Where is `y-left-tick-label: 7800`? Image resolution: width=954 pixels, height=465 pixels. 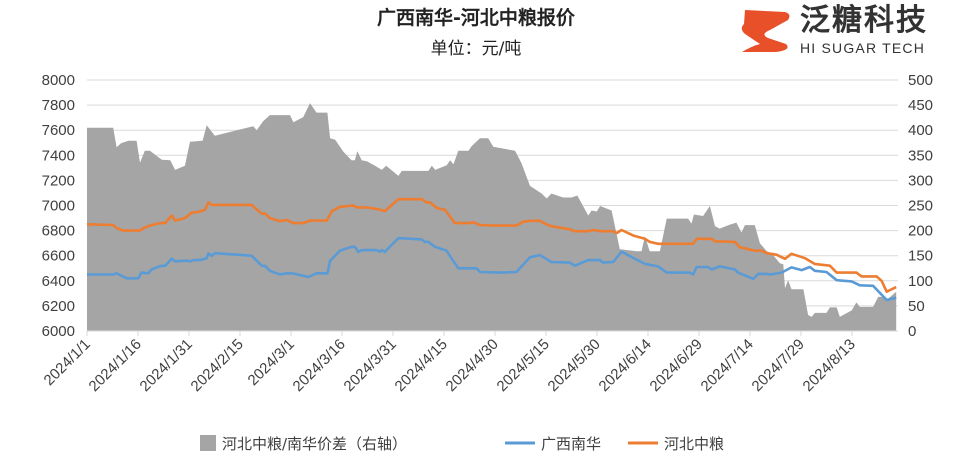 y-left-tick-label: 7800 is located at coordinates (58, 105).